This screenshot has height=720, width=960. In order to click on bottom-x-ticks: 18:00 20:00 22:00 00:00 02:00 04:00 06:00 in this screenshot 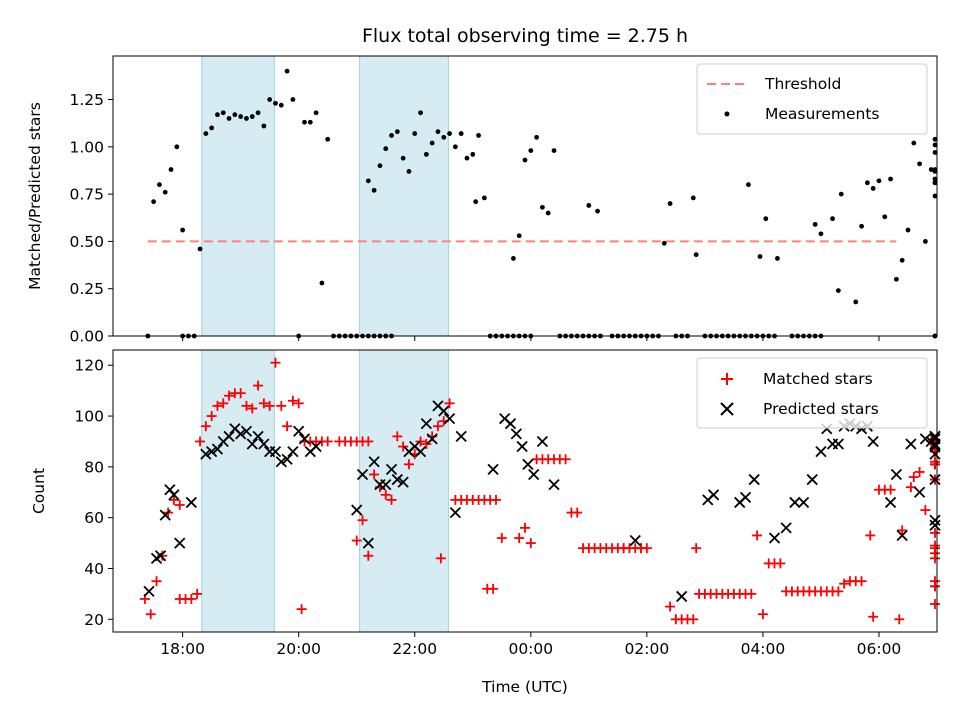, I will do `click(530, 645)`.